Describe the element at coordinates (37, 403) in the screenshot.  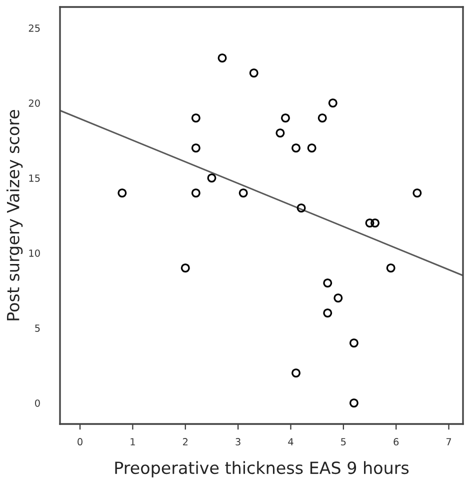
I see `y-tick-label: 0` at that location.